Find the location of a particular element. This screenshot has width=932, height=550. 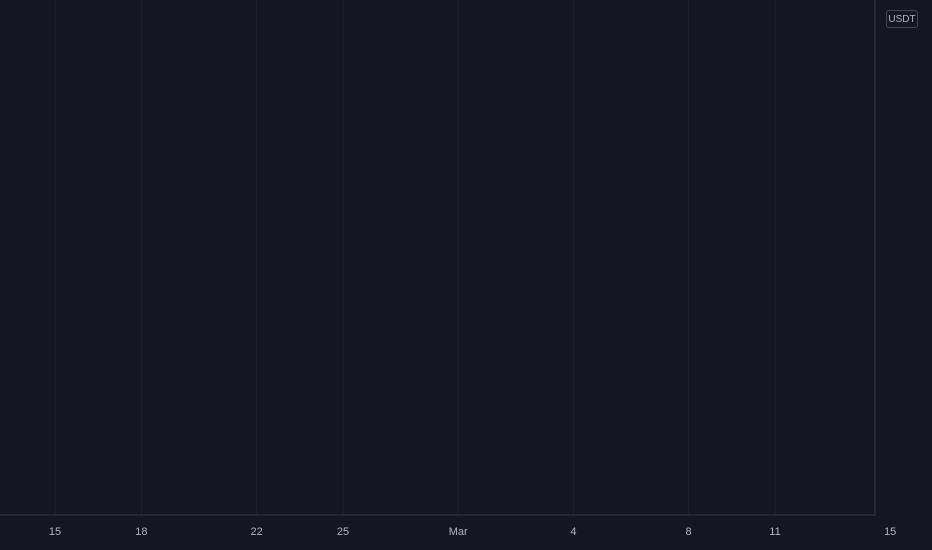

time-tick-label: 4 is located at coordinates (573, 532).